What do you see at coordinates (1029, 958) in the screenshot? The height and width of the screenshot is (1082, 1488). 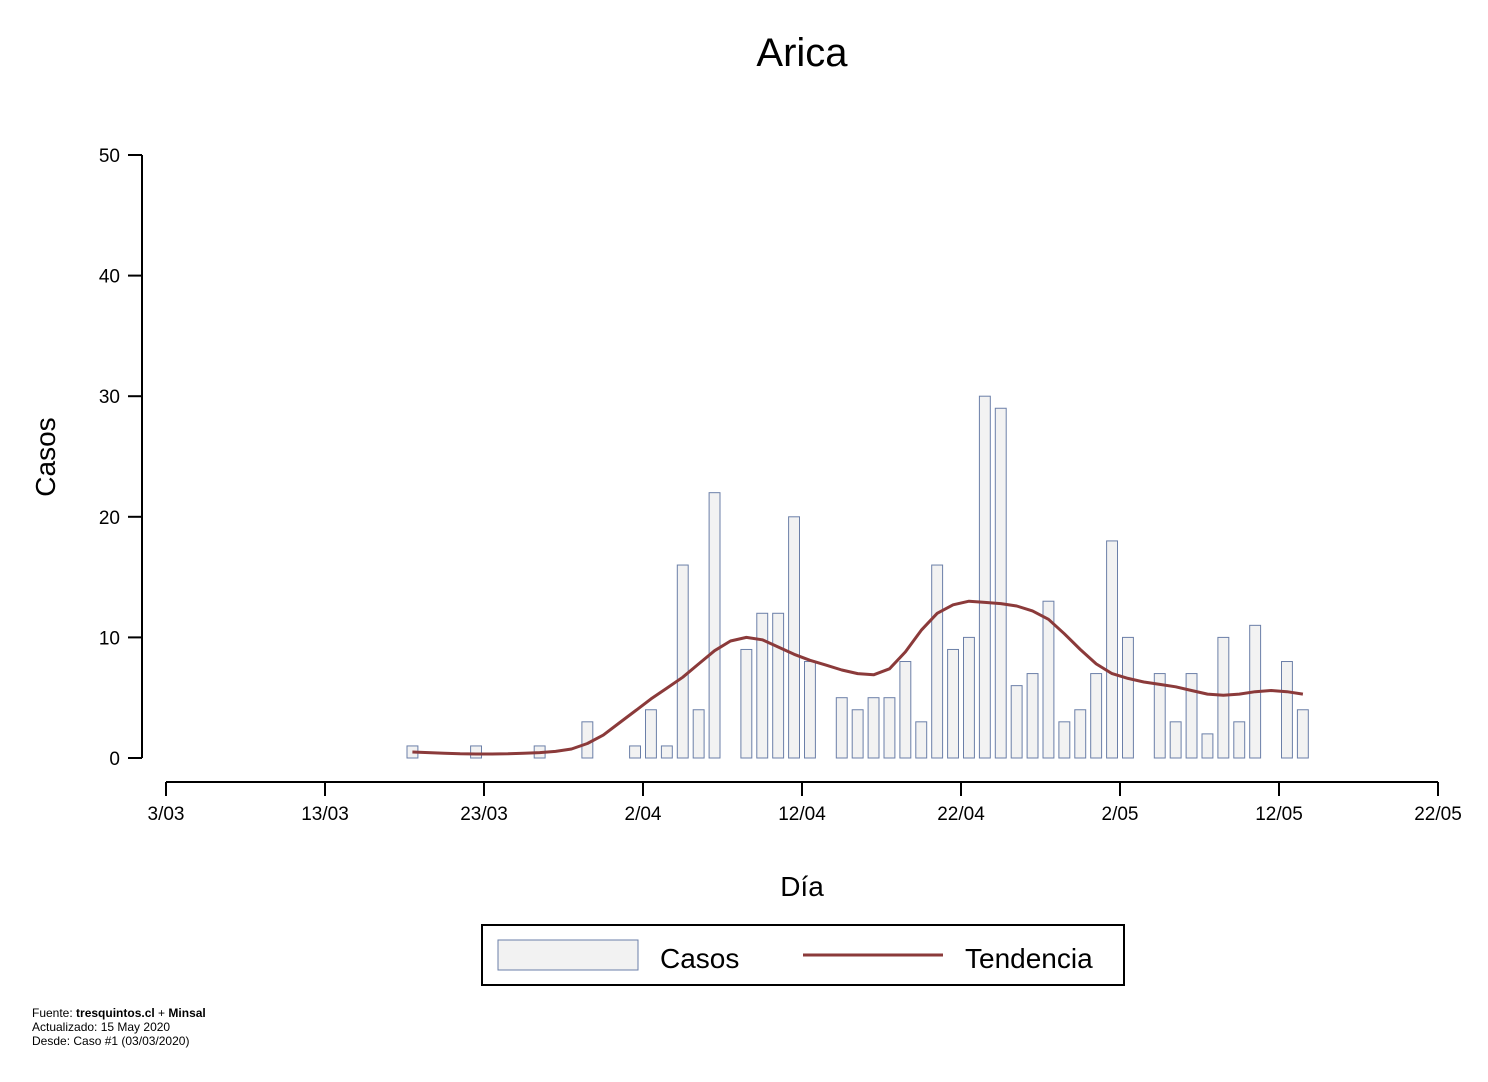 I see `legend-tendencia-label: Tendencia` at bounding box center [1029, 958].